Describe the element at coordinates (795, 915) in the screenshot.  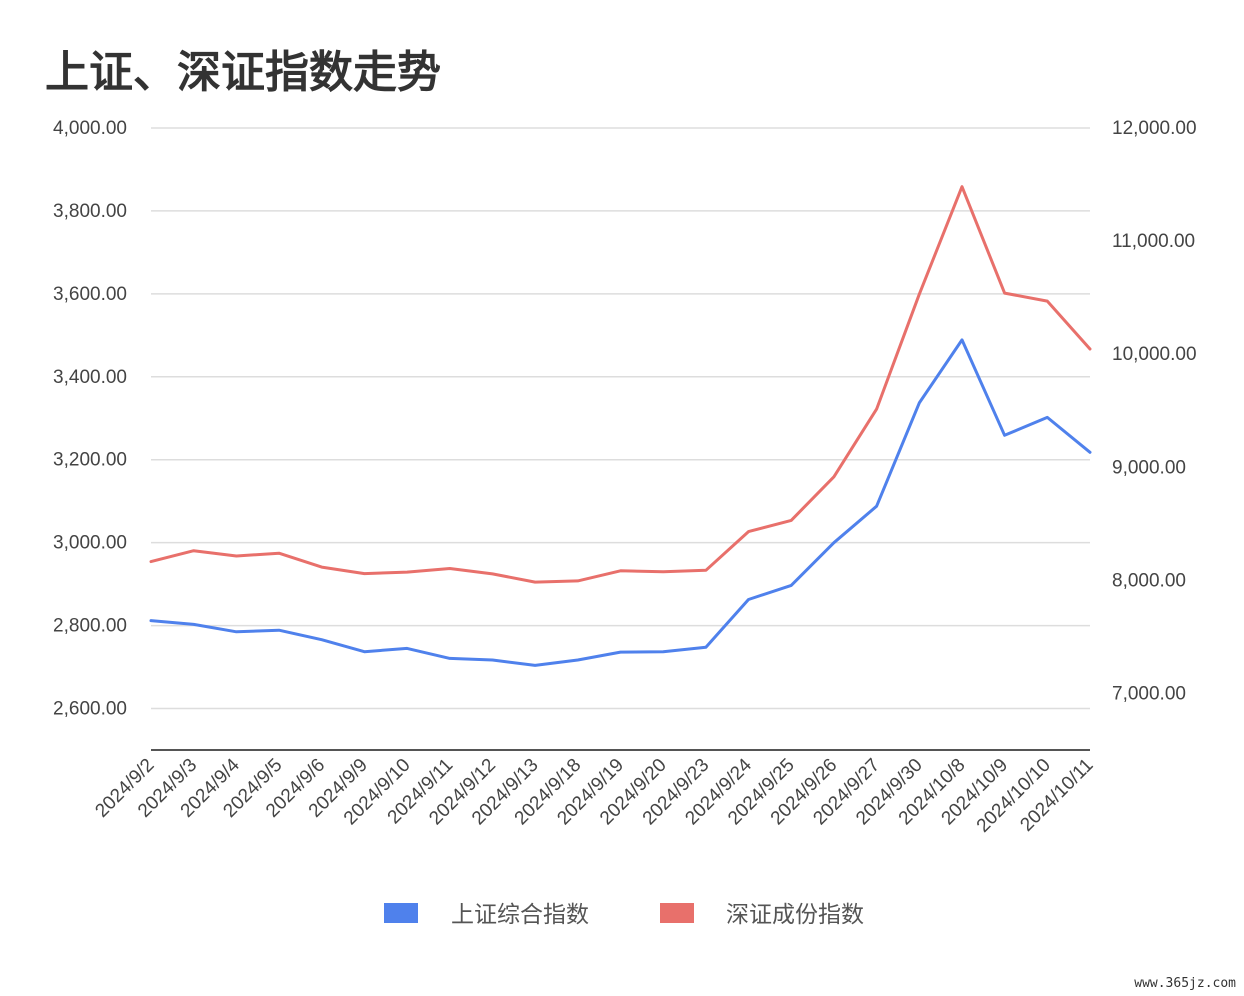
I see `legend-label-shenzhen: 深证成份指数` at that location.